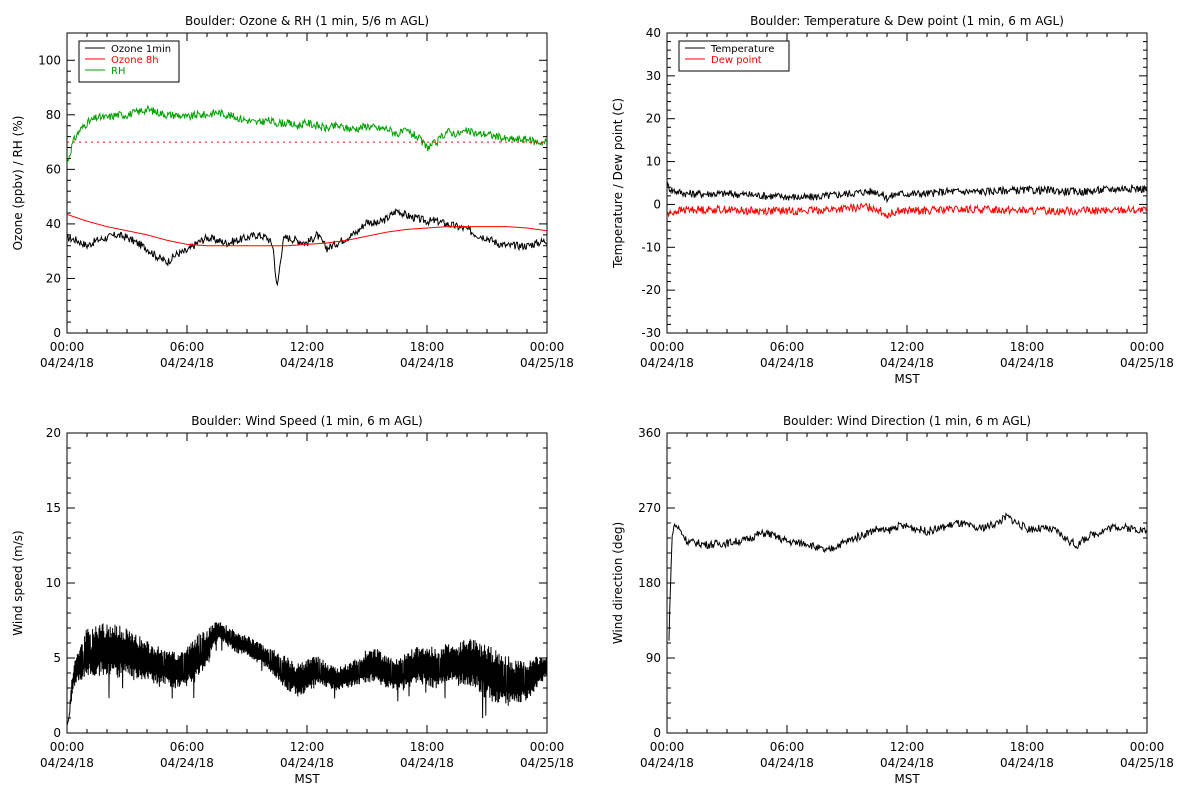  I want to click on y-tick-label: 80, so click(53, 115).